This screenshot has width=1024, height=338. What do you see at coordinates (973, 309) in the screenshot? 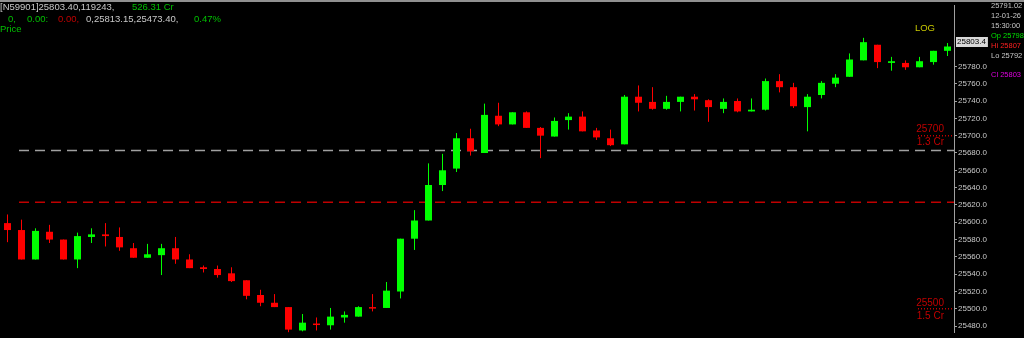
I see `y-tick-label: 25500.0` at bounding box center [973, 309].